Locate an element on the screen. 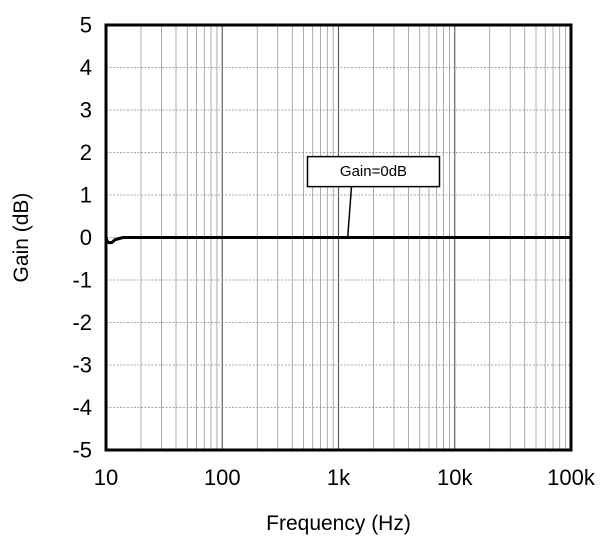 The height and width of the screenshot is (544, 612). y-tick-label: 3 is located at coordinates (86, 110).